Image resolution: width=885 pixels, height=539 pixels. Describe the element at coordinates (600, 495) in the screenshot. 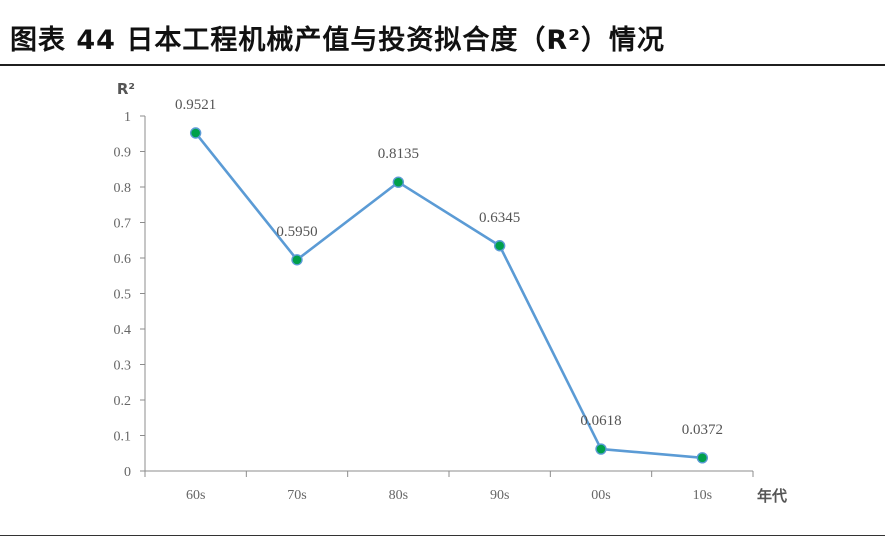

I see `x-tick-label: 00s` at that location.